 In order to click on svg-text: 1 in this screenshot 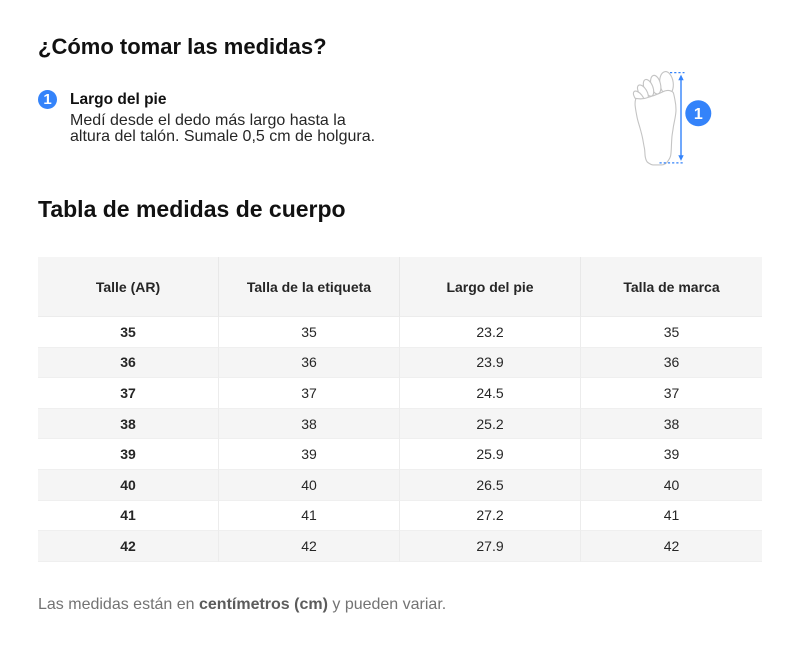, I will do `click(698, 114)`.